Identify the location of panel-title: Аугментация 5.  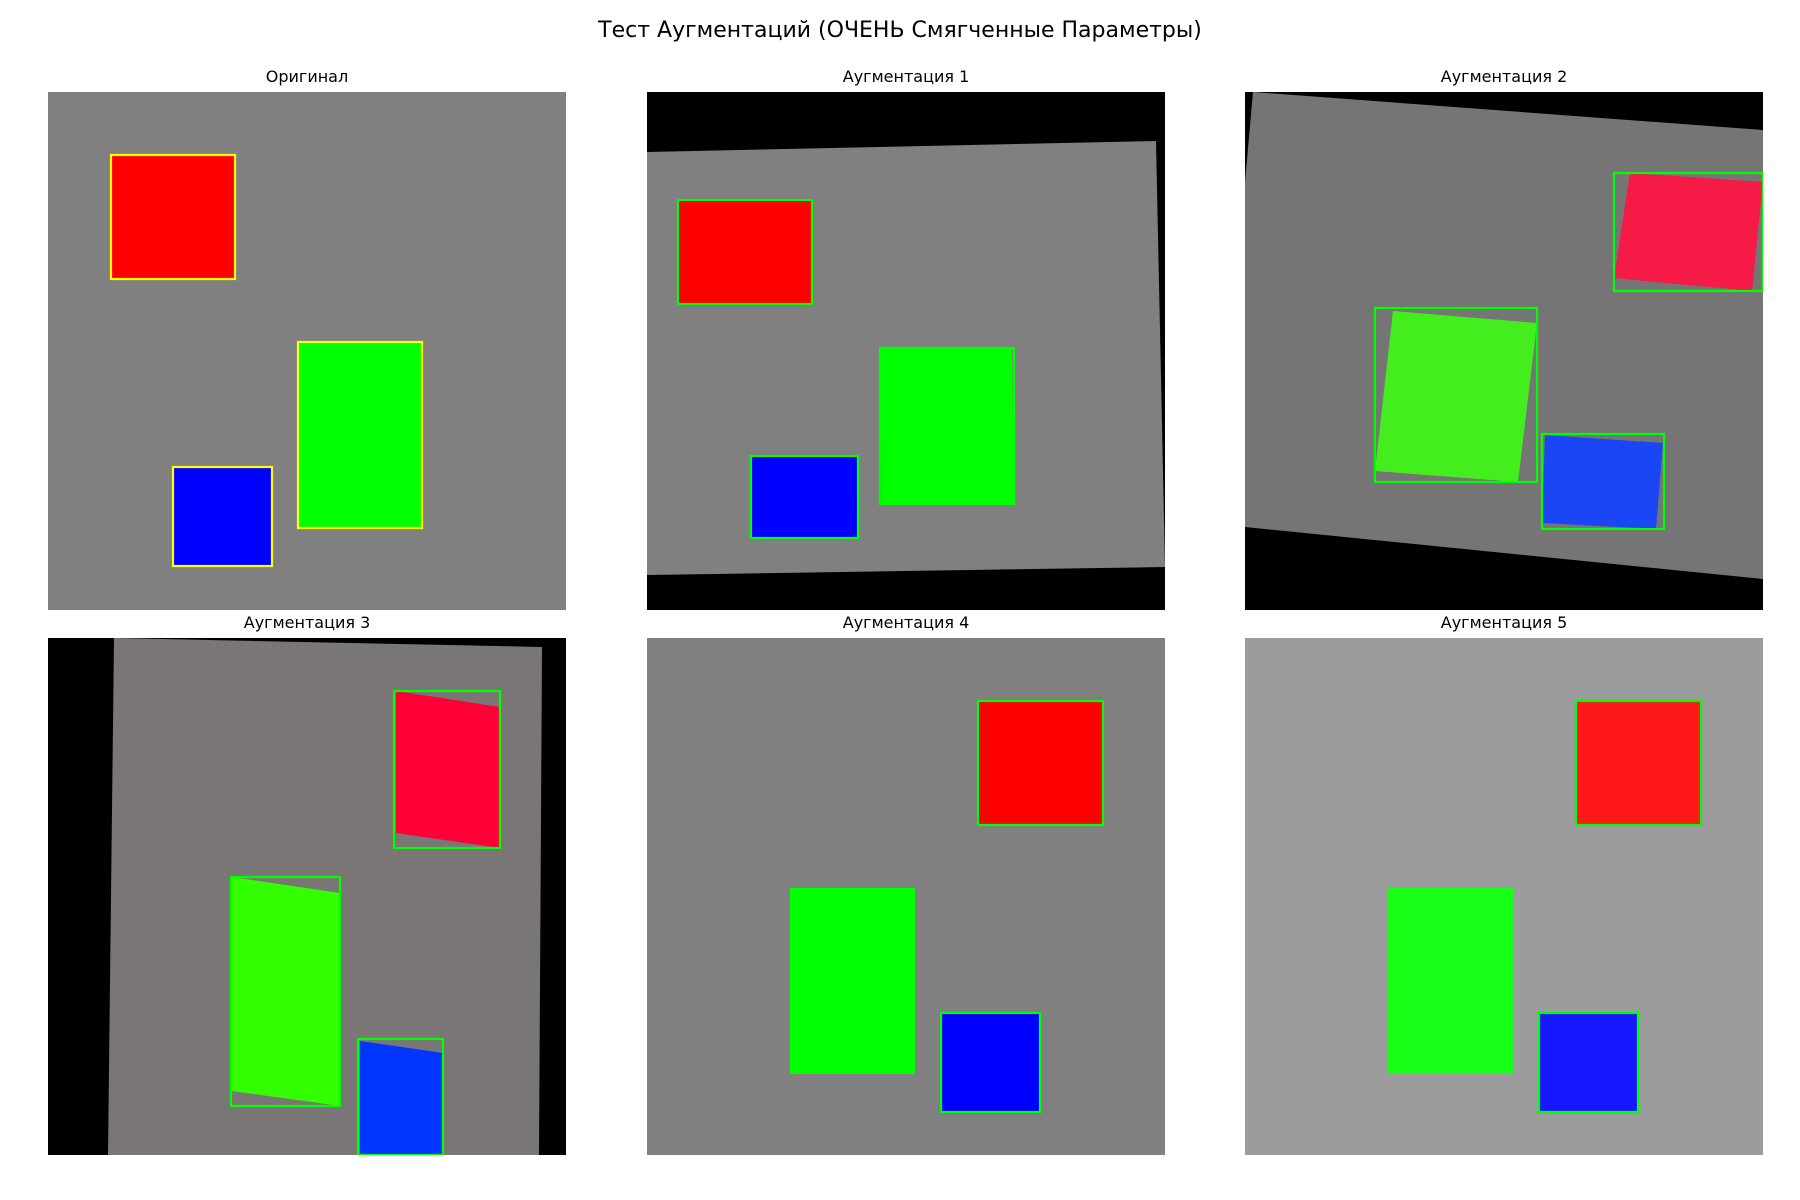
(1504, 622).